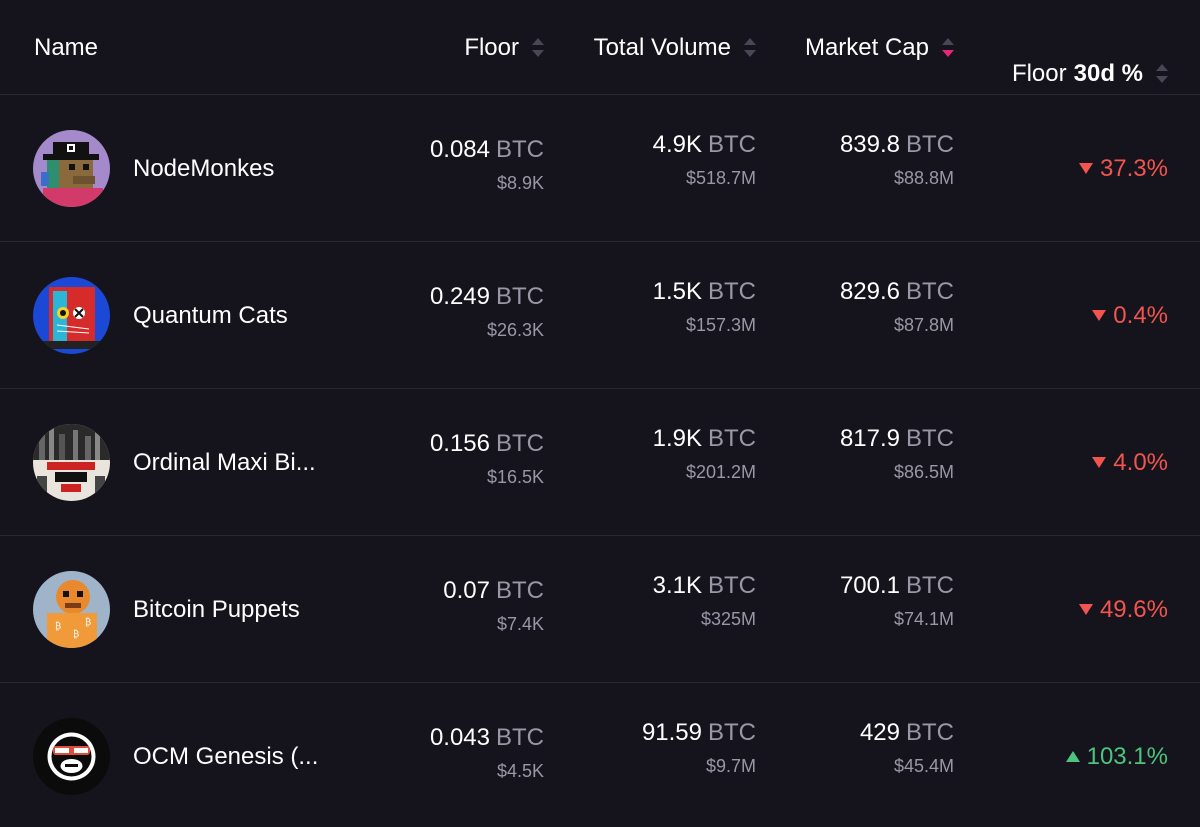 The width and height of the screenshot is (1200, 827). I want to click on floor-price: 0.249, so click(459, 296).